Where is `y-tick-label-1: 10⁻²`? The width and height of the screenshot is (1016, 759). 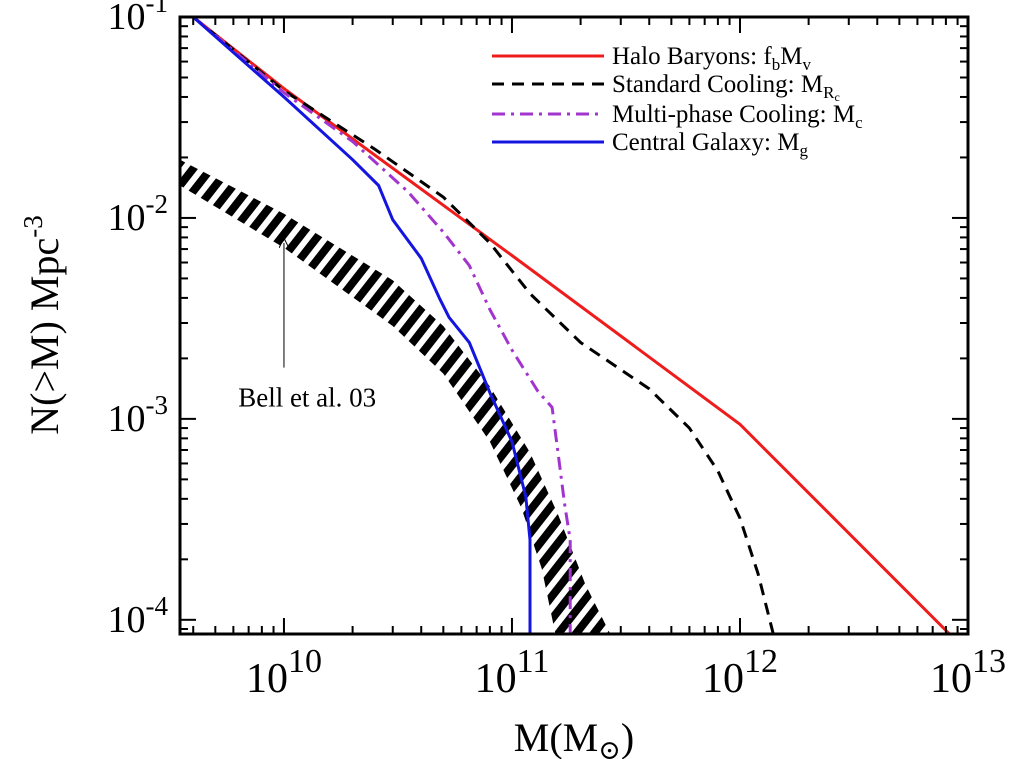
y-tick-label-1: 10⁻² is located at coordinates (138, 214).